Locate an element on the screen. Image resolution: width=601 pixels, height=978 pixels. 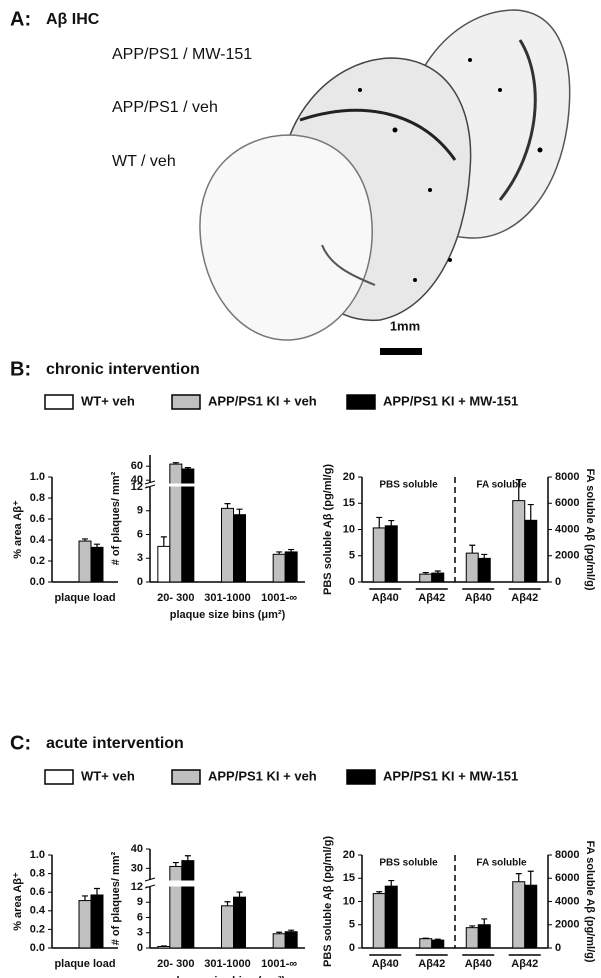
y-tick-label: 1.0 is located at coordinates (37, 477).